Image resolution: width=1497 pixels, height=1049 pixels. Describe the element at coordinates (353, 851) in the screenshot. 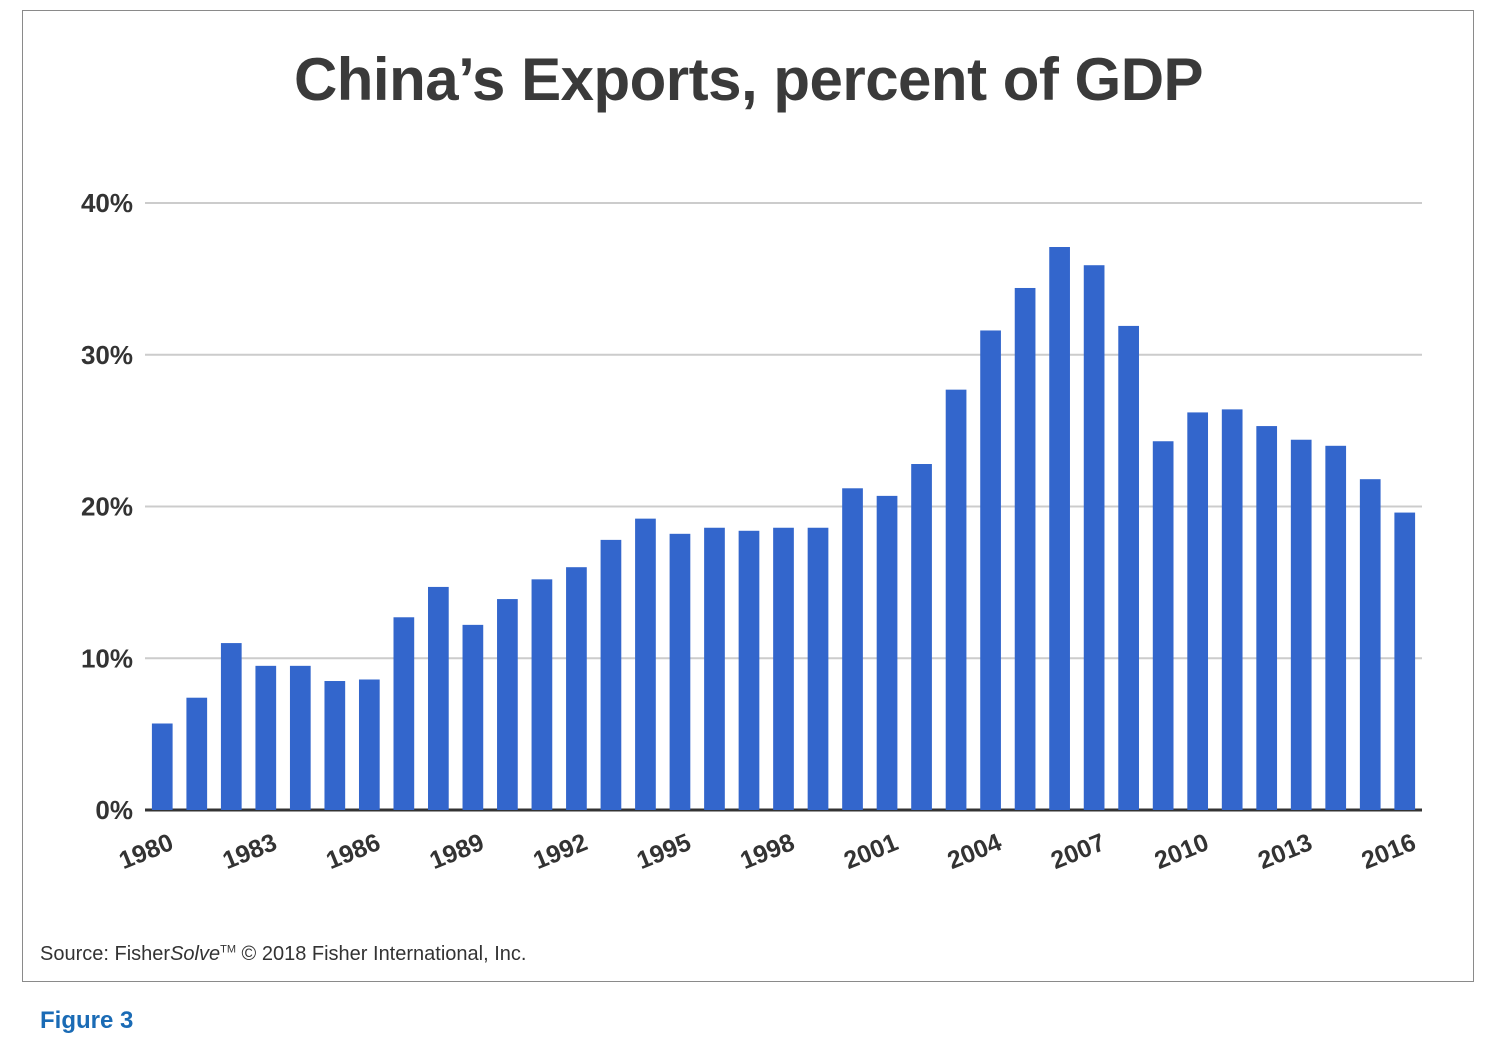

I see `x-tick-label: 1986` at that location.